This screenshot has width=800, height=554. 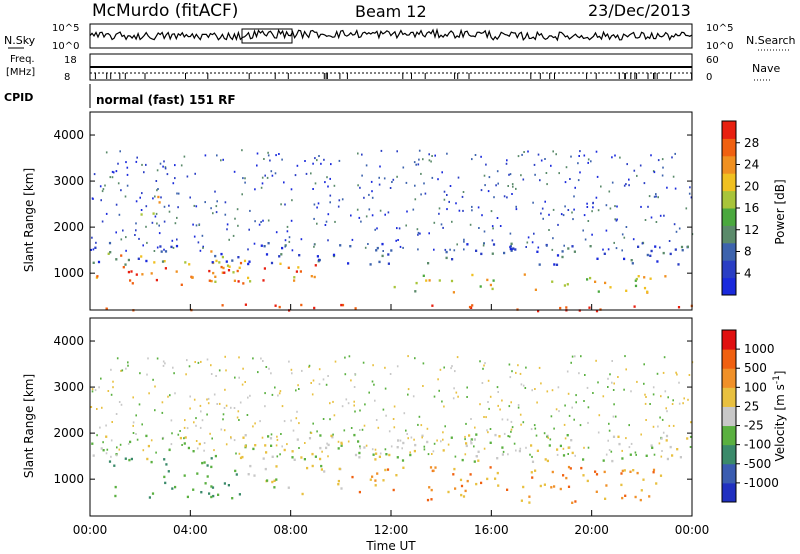 I want to click on nsky-tick-bottom: 10^0, so click(x=65, y=46).